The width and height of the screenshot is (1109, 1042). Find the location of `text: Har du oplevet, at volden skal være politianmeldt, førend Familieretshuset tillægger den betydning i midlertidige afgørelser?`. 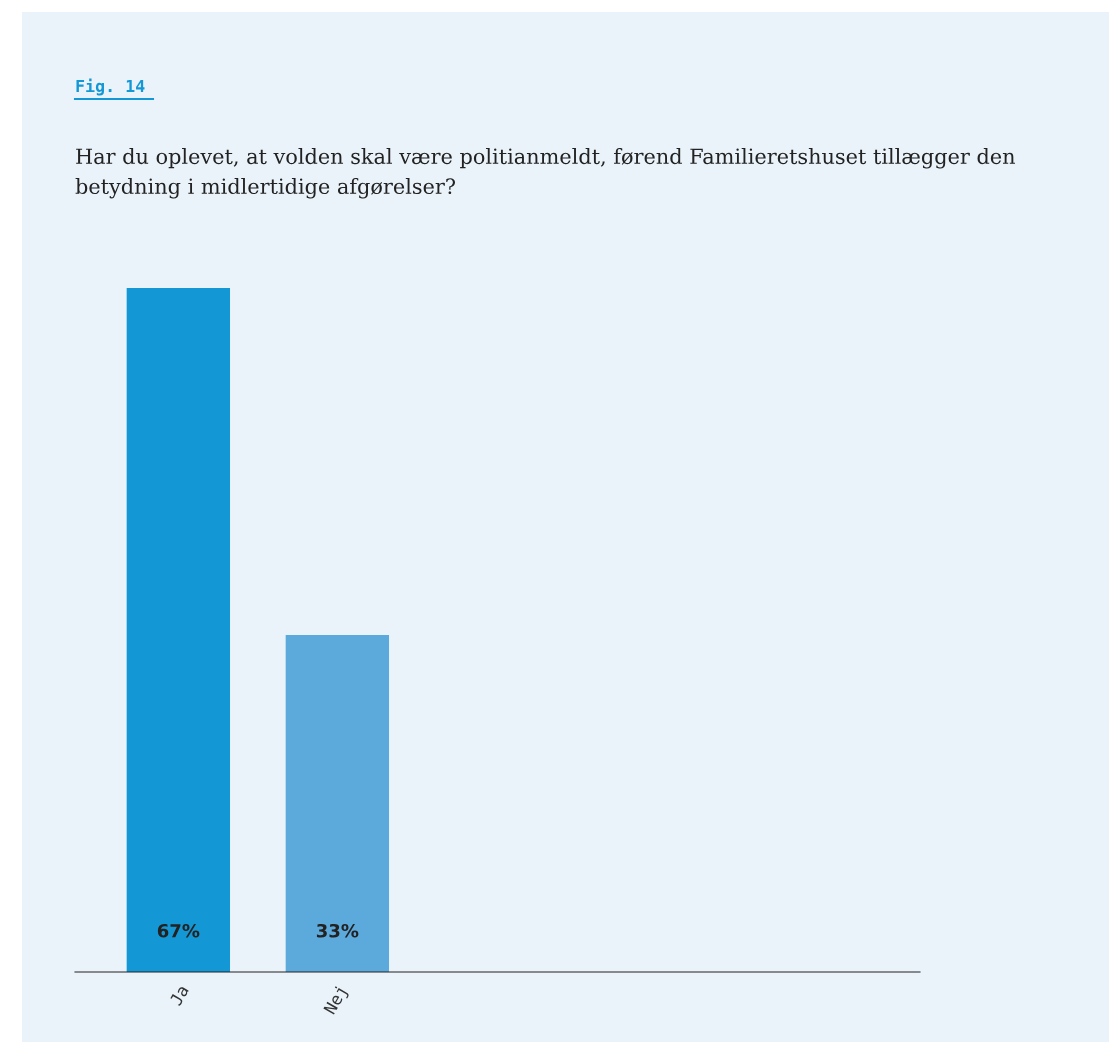

text: Har du oplevet, at volden skal være politianmeldt, førend Familieretshuset tillægger den betydning i midlertidige afgørelser? is located at coordinates (545, 173).